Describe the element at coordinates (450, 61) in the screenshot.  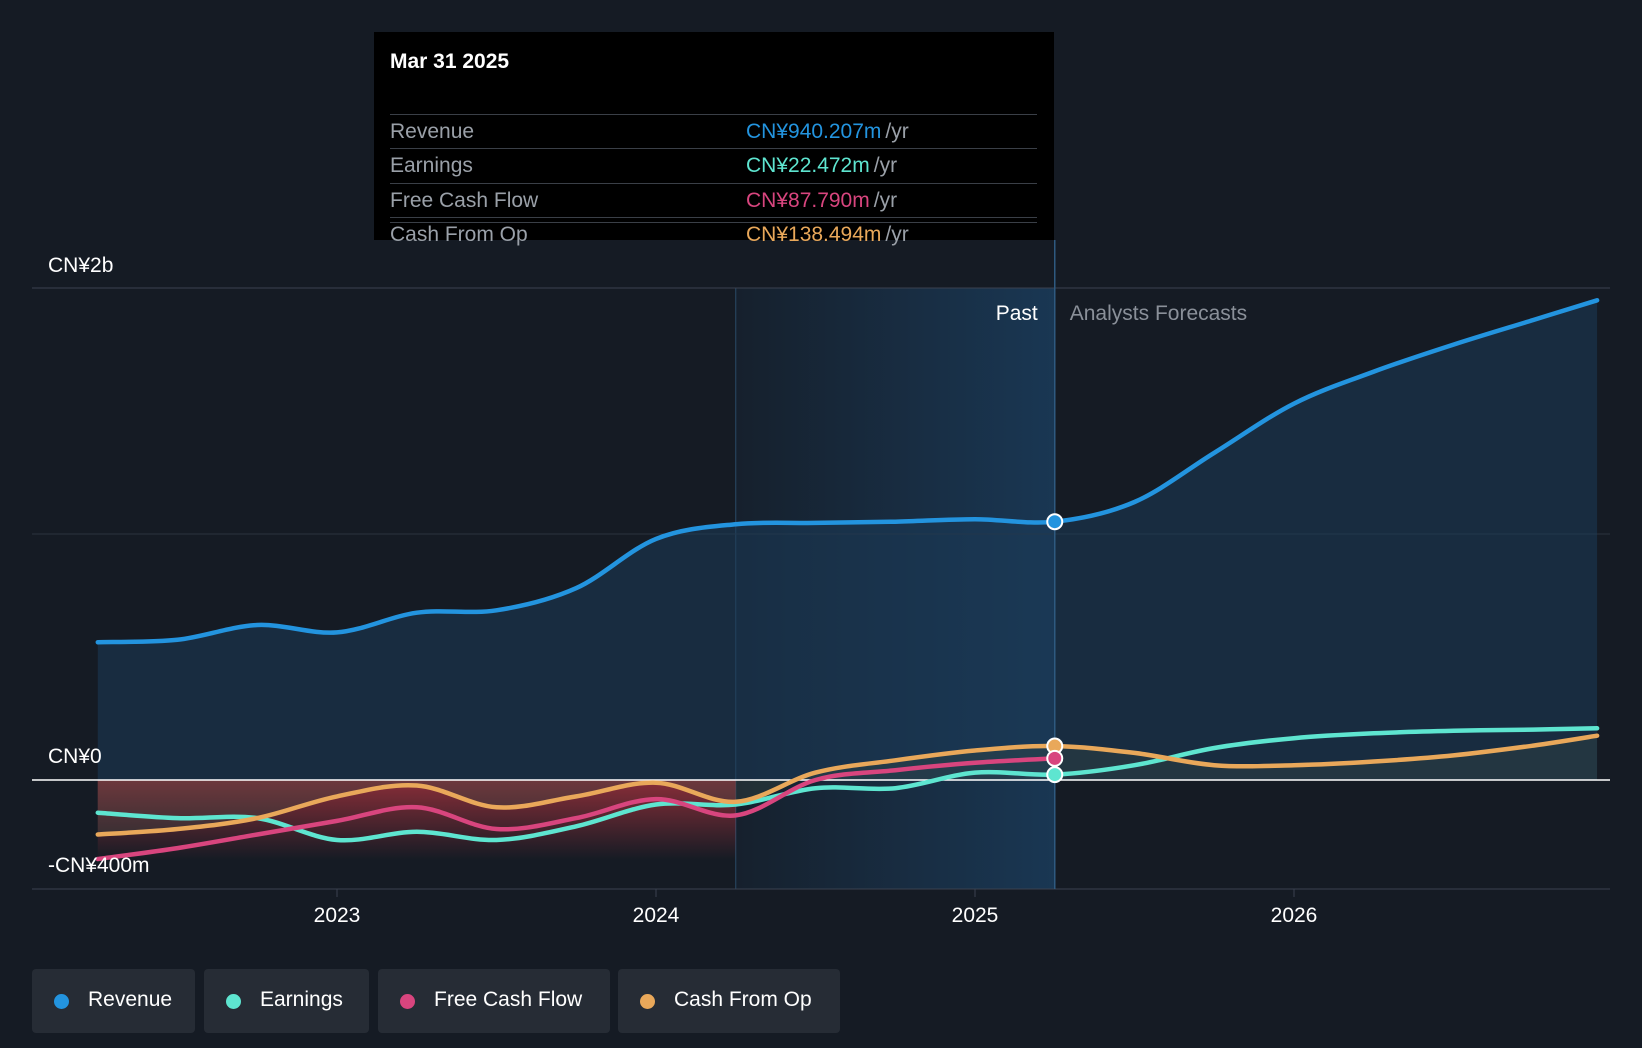
I see `tooltip-date: Mar 31 2025` at that location.